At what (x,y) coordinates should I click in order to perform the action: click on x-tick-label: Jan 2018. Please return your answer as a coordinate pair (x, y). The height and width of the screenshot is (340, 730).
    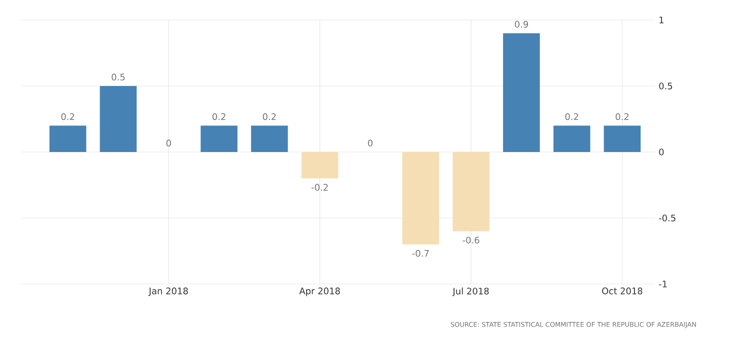
    Looking at the image, I should click on (168, 292).